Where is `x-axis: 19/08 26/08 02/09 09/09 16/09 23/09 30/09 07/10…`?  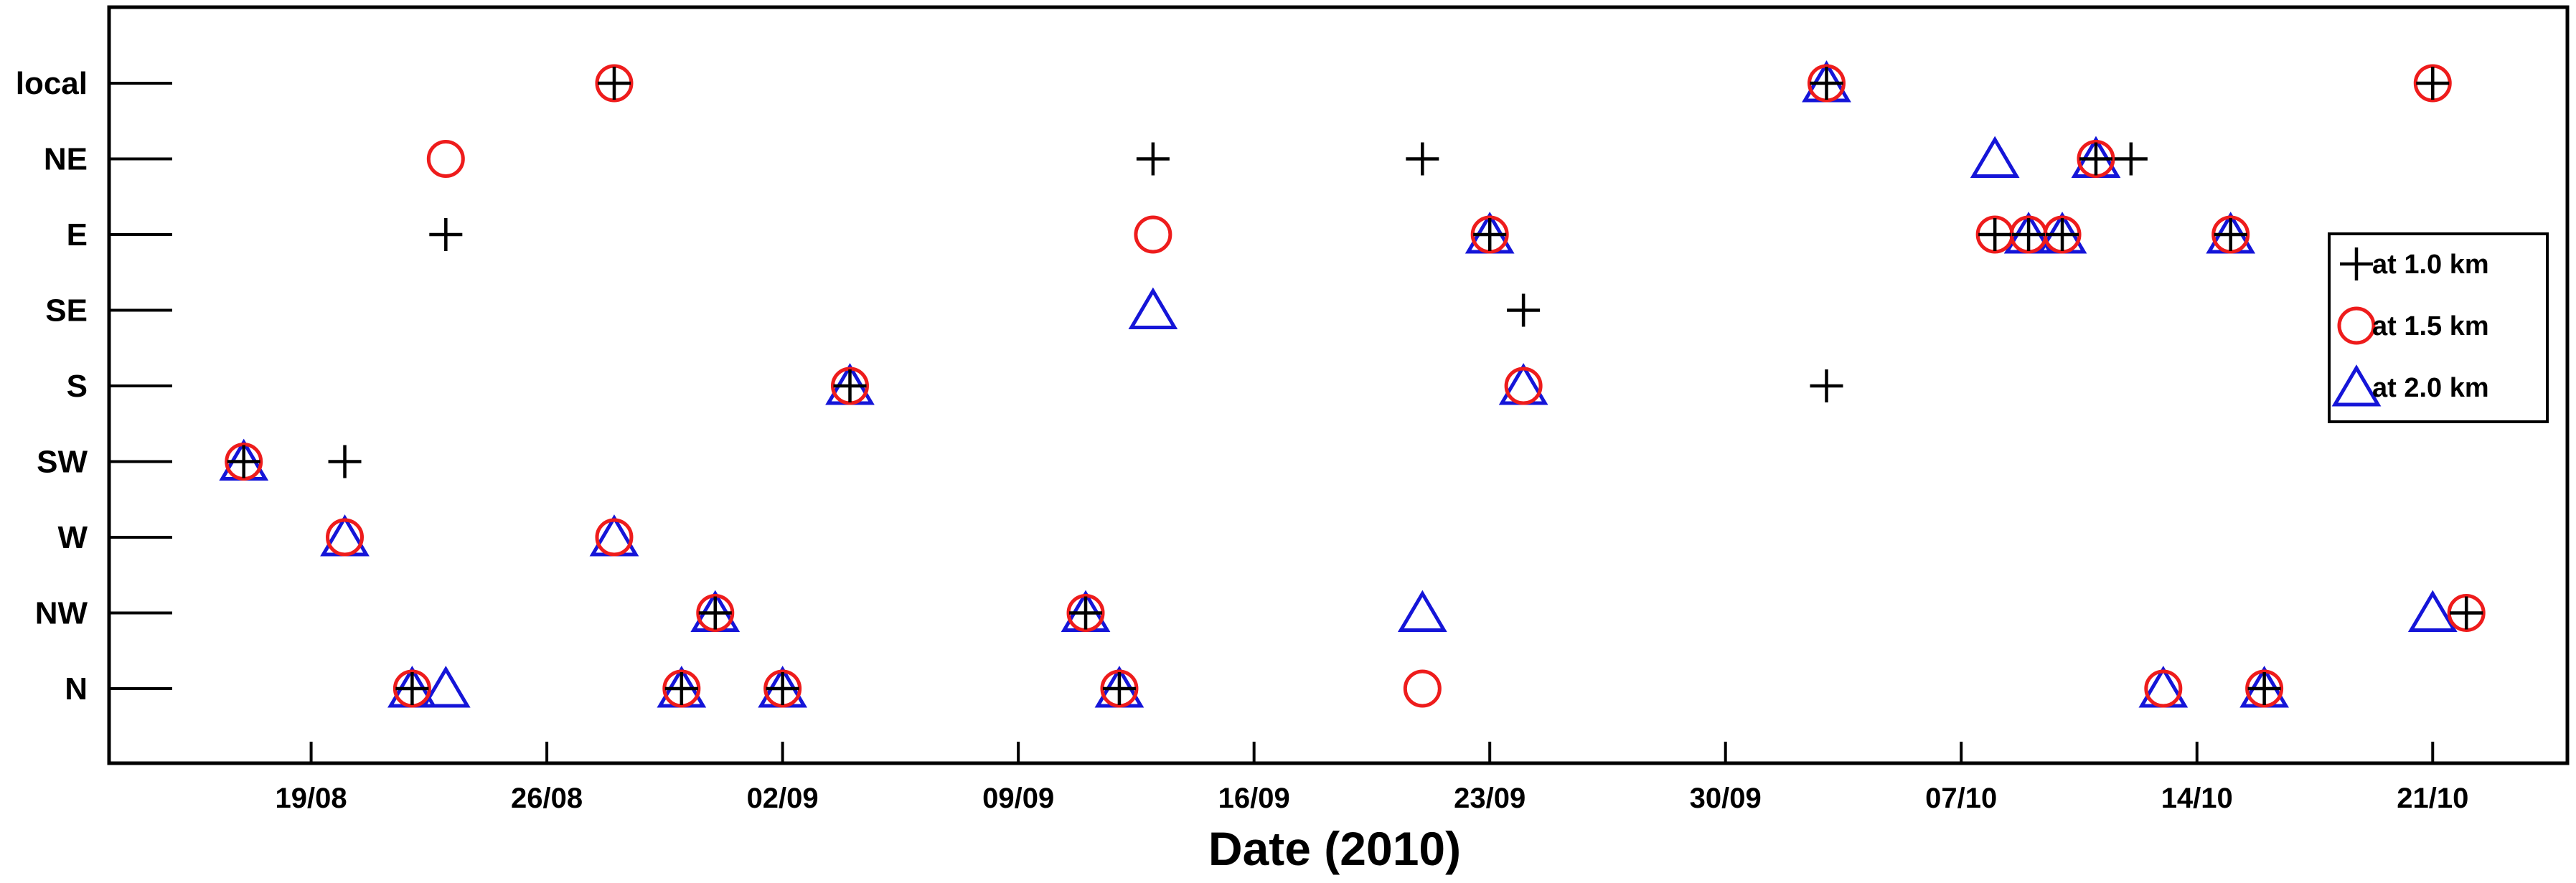
x-axis: 19/08 26/08 02/09 09/09 16/09 23/09 30/09 07/10… is located at coordinates (1372, 778).